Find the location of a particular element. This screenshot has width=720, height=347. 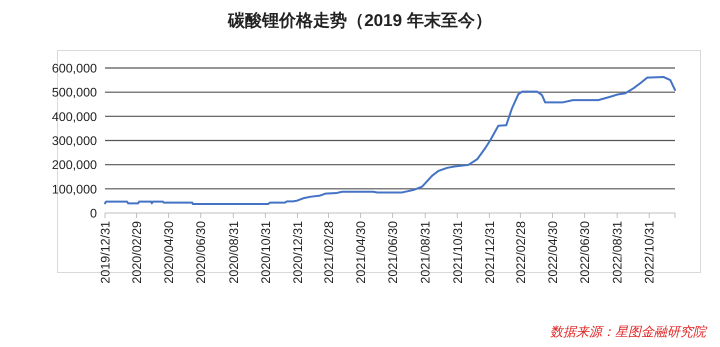

y-tick-label: 200,000 is located at coordinates (75, 165).